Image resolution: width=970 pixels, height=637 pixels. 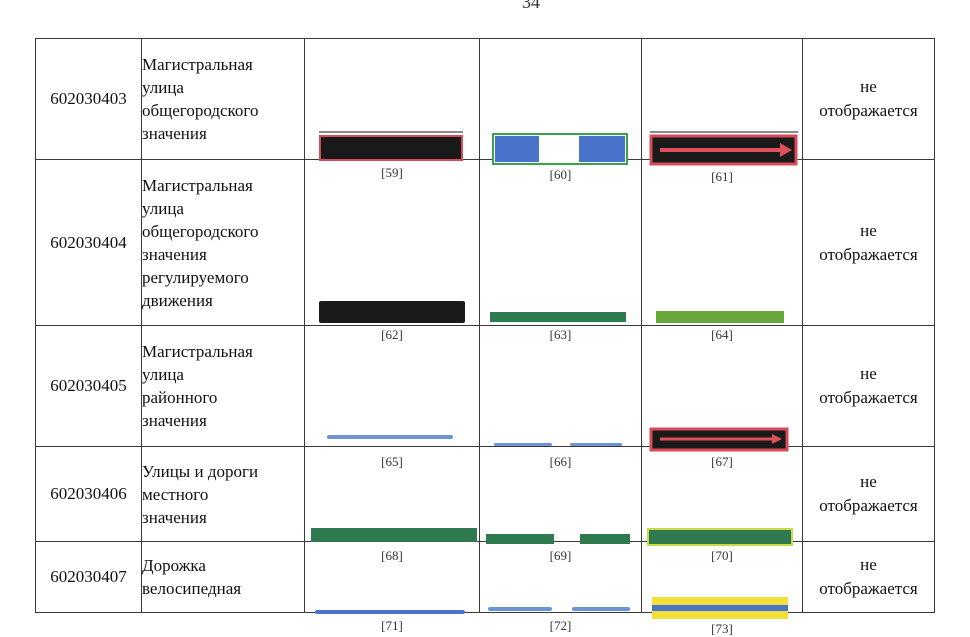 What do you see at coordinates (392, 397) in the screenshot?
I see `symbol-cell: [65]` at bounding box center [392, 397].